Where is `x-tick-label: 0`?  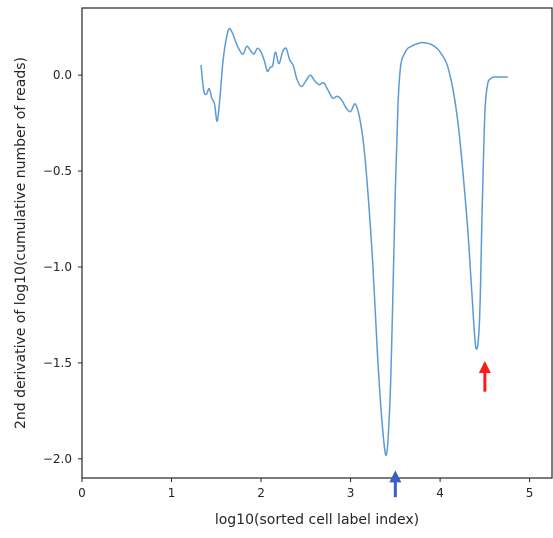 x-tick-label: 0 is located at coordinates (82, 493).